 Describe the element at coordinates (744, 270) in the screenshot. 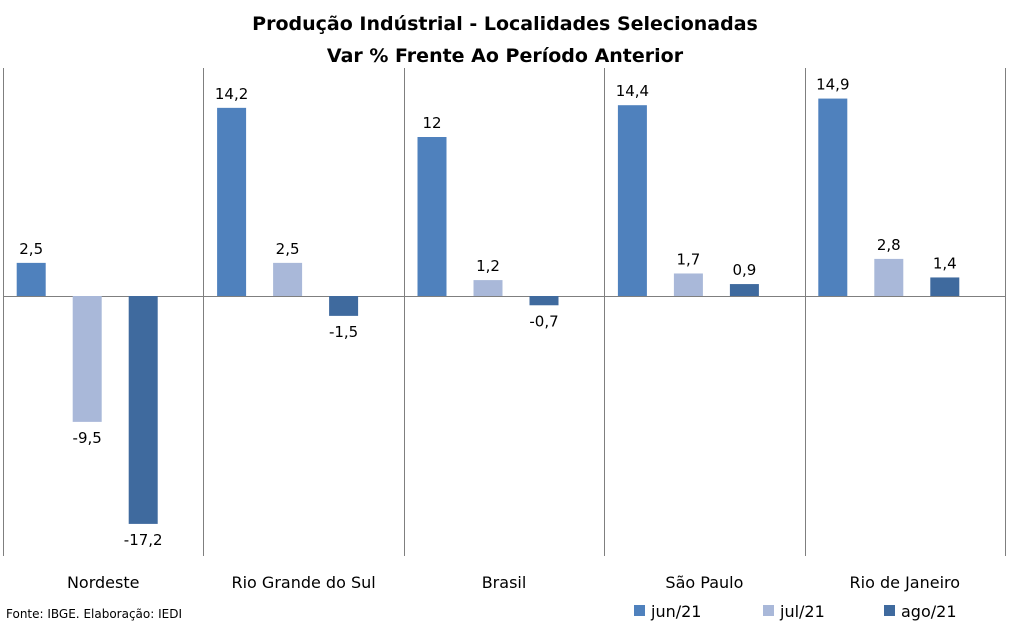

I see `data-label: 0,9` at that location.